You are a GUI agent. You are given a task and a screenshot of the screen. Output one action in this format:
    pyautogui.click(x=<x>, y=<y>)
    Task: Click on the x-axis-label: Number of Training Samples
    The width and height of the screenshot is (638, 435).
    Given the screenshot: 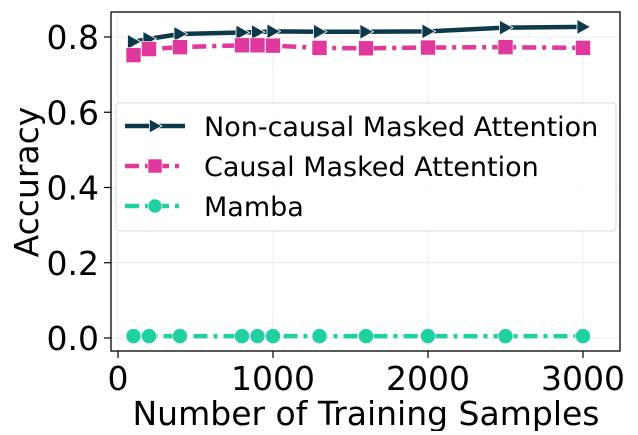 What is the action you would take?
    pyautogui.click(x=366, y=412)
    